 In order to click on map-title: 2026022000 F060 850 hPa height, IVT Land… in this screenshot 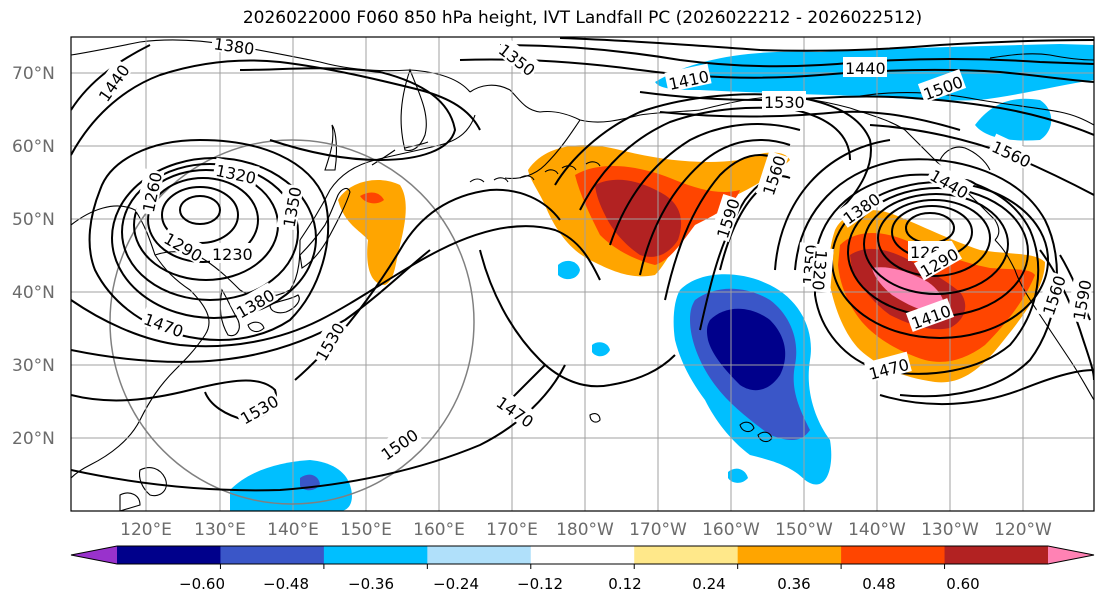, I will do `click(582, 18)`.